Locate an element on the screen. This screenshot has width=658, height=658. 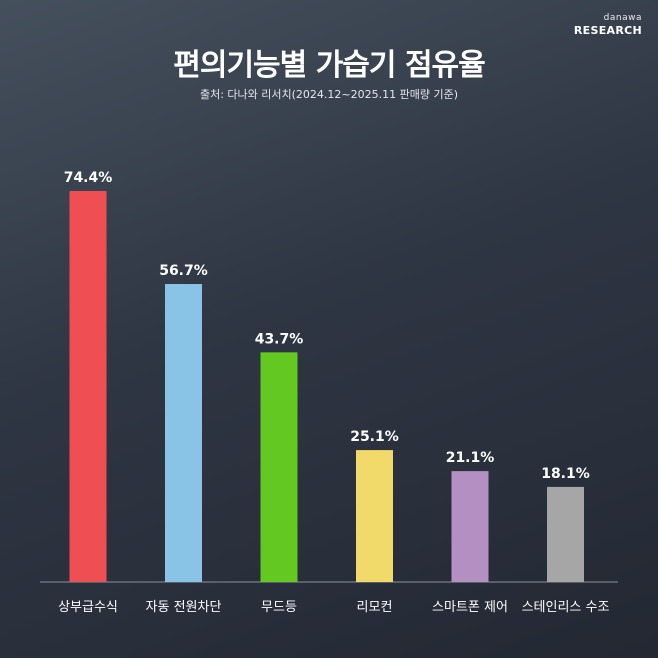
brand-logo: danawa RESEARCH is located at coordinates (607, 25).